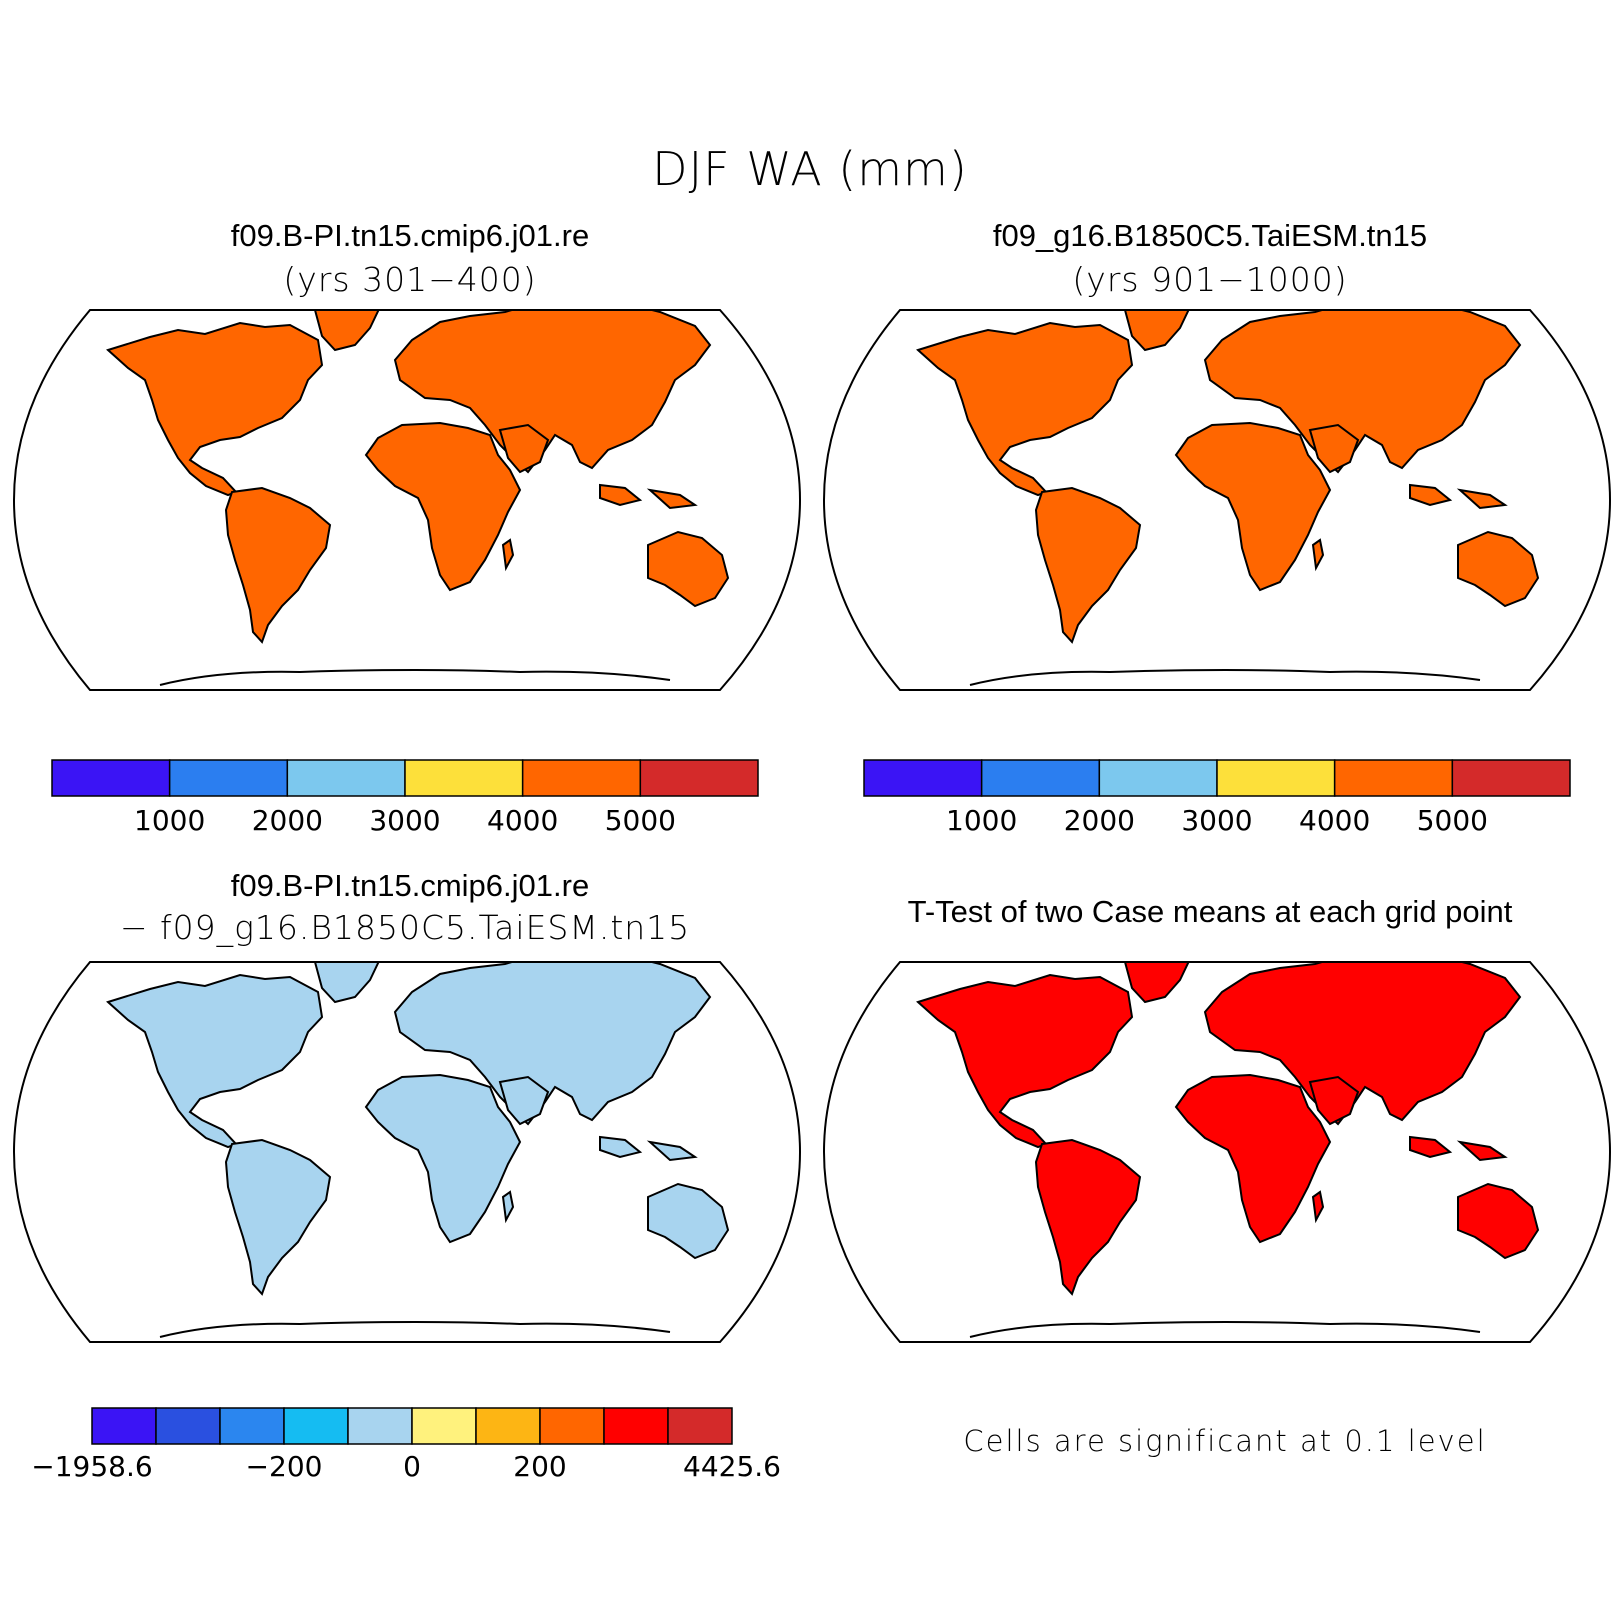 The width and height of the screenshot is (1620, 1620). What do you see at coordinates (284, 1466) in the screenshot?
I see `colorbar-label: −200` at bounding box center [284, 1466].